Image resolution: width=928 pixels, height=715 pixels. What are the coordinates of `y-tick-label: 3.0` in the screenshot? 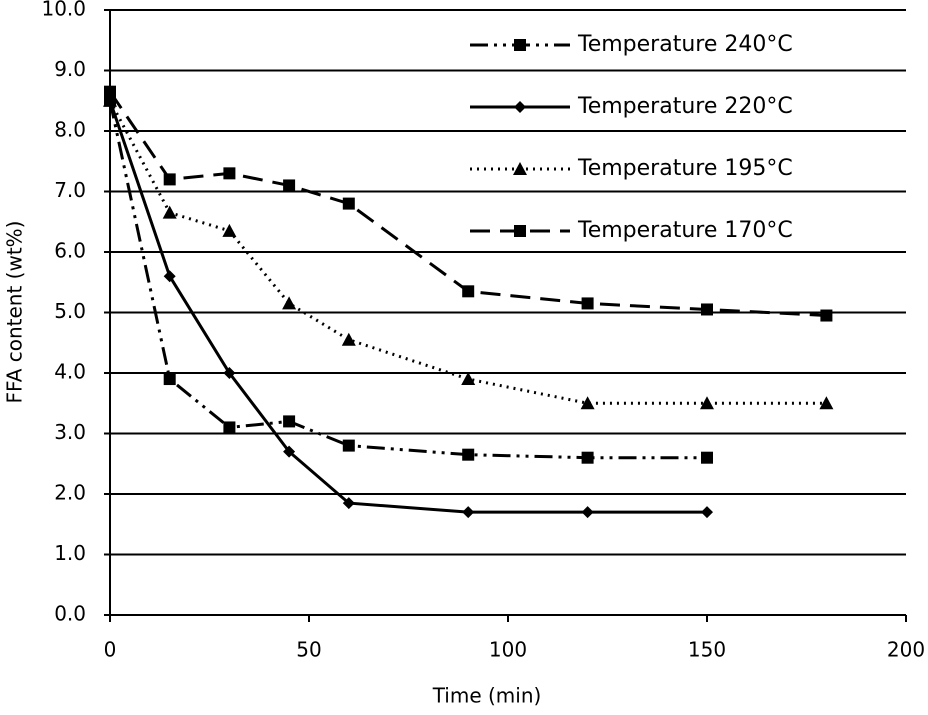 It's located at (70, 432).